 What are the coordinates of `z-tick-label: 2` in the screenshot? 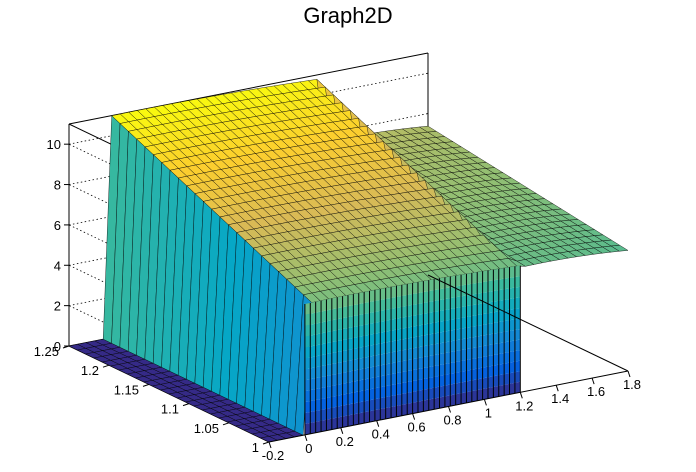 It's located at (57, 306).